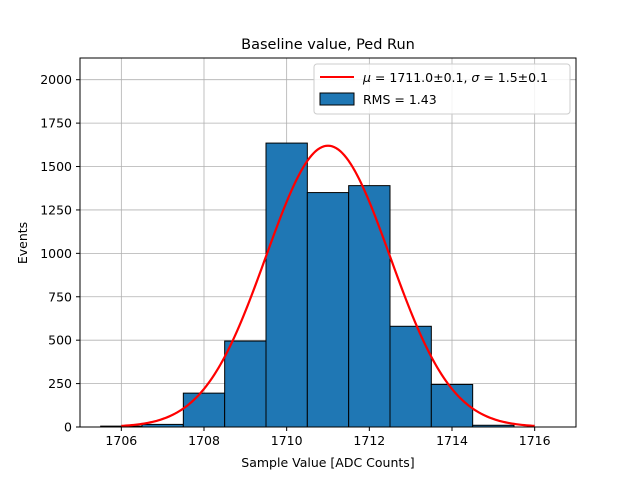 The height and width of the screenshot is (484, 640). I want to click on x-tick-label: 1714, so click(452, 440).